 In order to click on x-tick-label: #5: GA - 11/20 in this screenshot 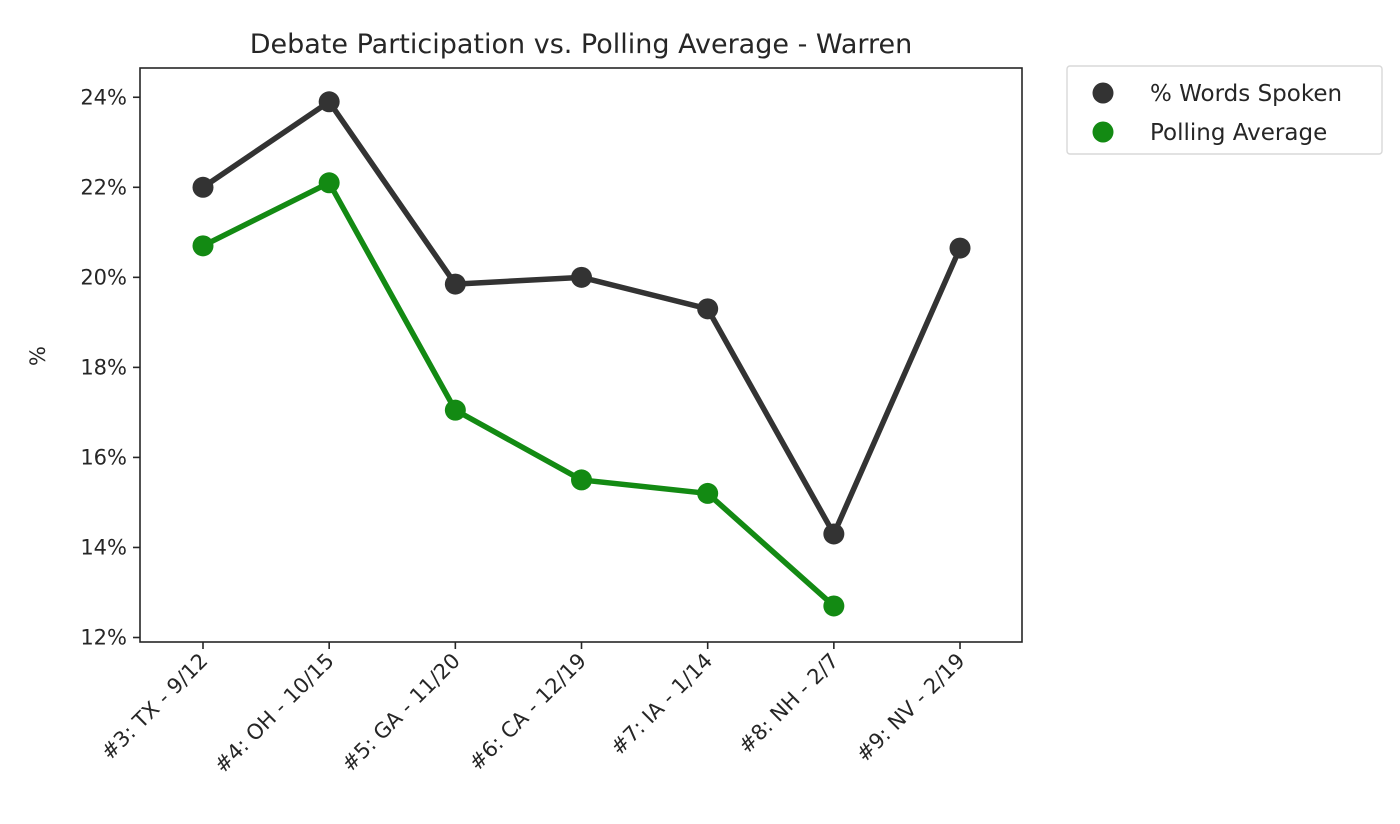, I will do `click(401, 713)`.